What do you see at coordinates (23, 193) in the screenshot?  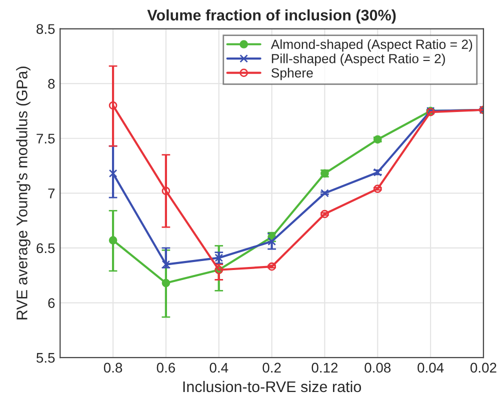 I see `y-axis-title: RVE average Young's modulus (GPa)` at bounding box center [23, 193].